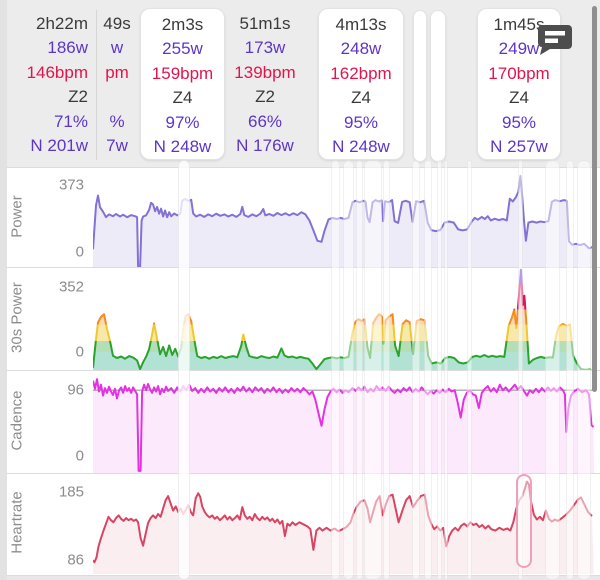 The image size is (600, 580). I want to click on card-pct: 71%, so click(70, 121).